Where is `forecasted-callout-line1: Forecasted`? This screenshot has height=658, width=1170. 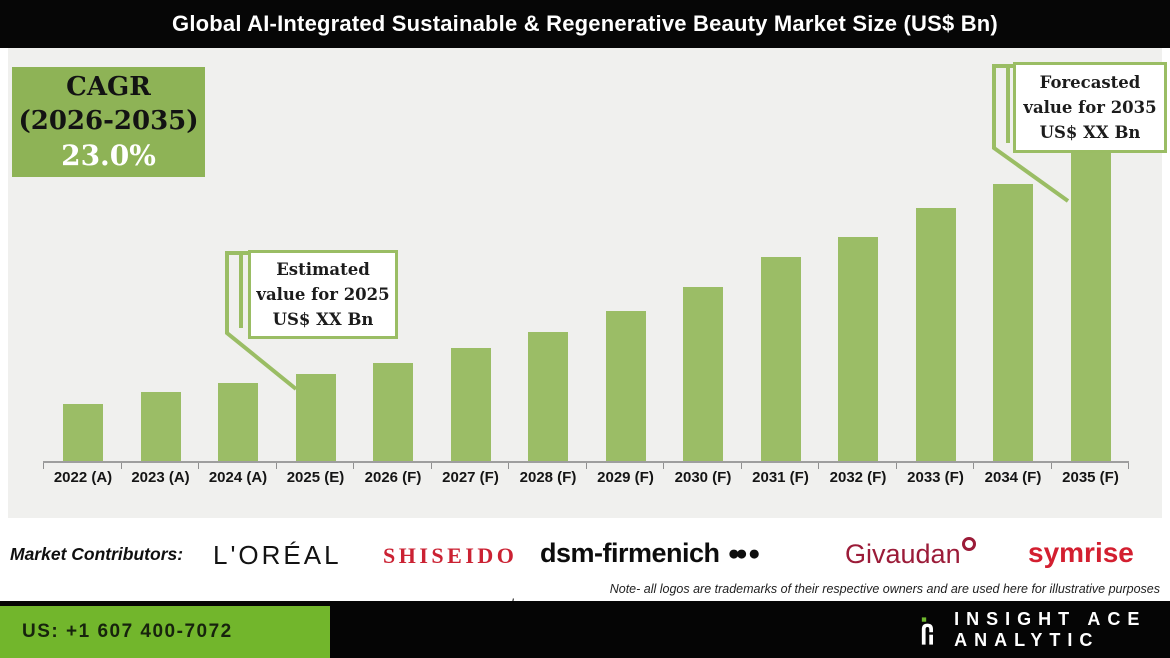
forecasted-callout-line1: Forecasted is located at coordinates (1090, 82).